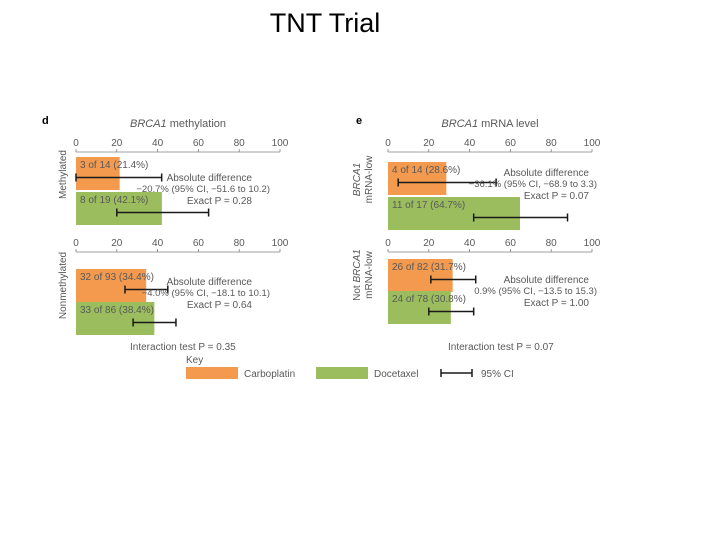 The image size is (720, 540). Describe the element at coordinates (429, 299) in the screenshot. I see `panel-e-data-label: 24 of 78 (30.8%)` at that location.